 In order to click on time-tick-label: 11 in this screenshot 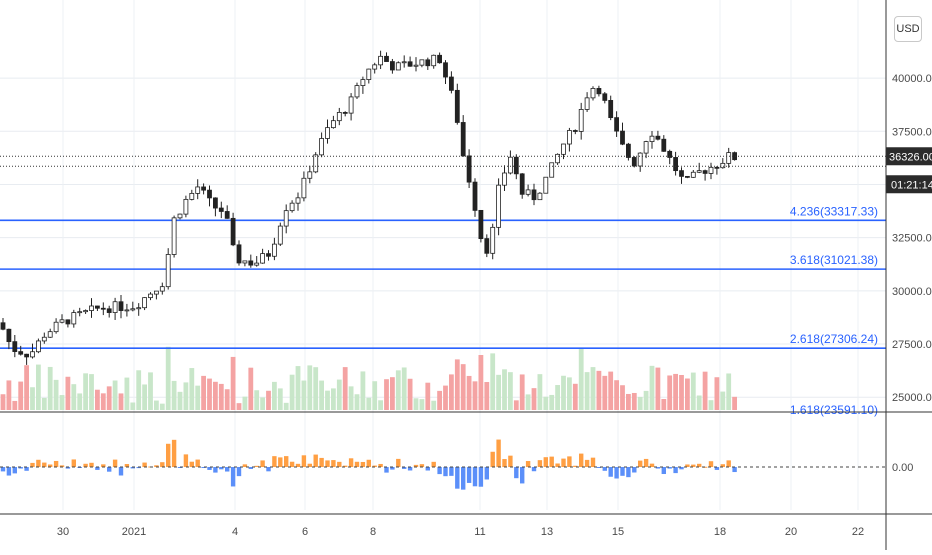, I will do `click(479, 532)`.